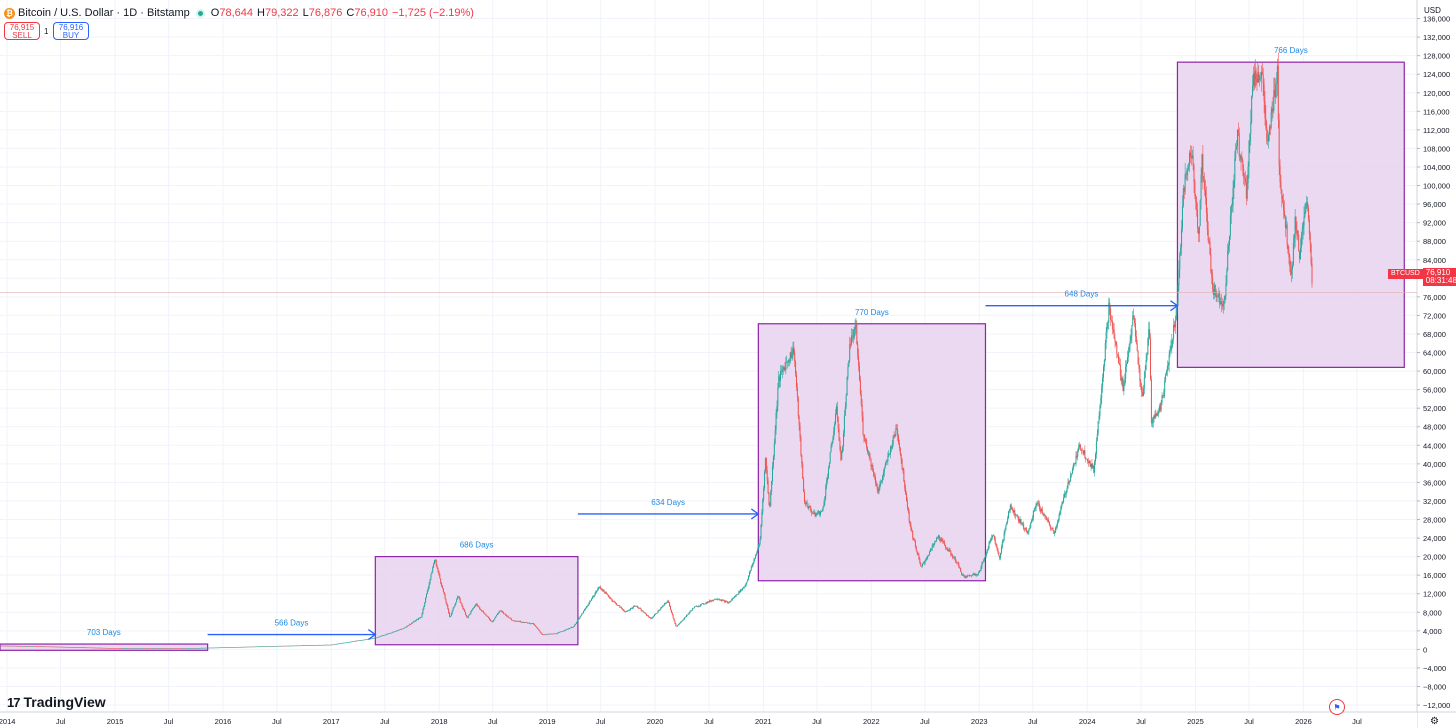 Image resolution: width=1456 pixels, height=728 pixels. What do you see at coordinates (1337, 707) in the screenshot?
I see `us-flag-icon: ⚑` at bounding box center [1337, 707].